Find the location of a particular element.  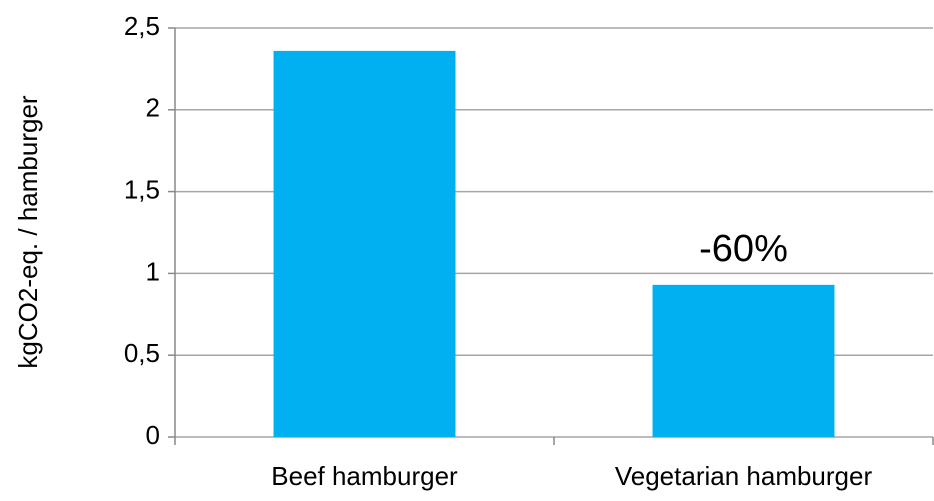

y-tick-label: 2 is located at coordinates (153, 108).